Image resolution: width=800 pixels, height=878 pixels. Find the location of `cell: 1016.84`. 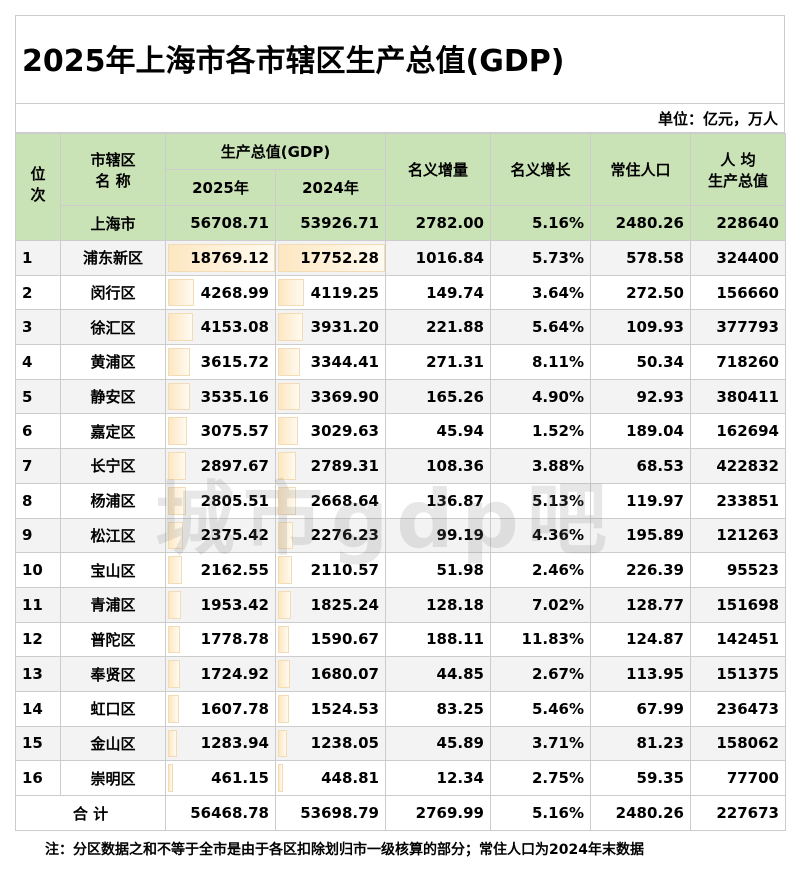

cell: 1016.84 is located at coordinates (438, 258).